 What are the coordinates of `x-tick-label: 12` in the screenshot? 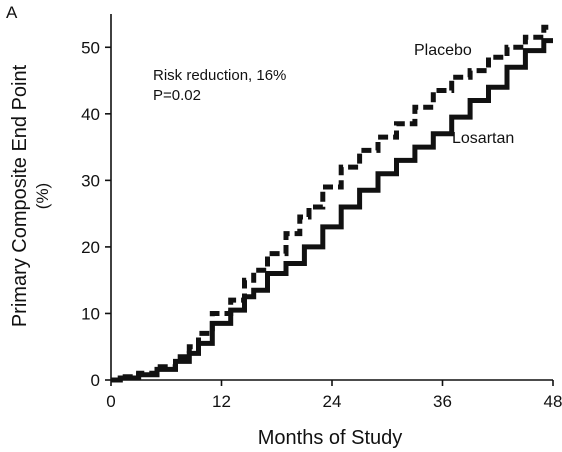 It's located at (221, 401).